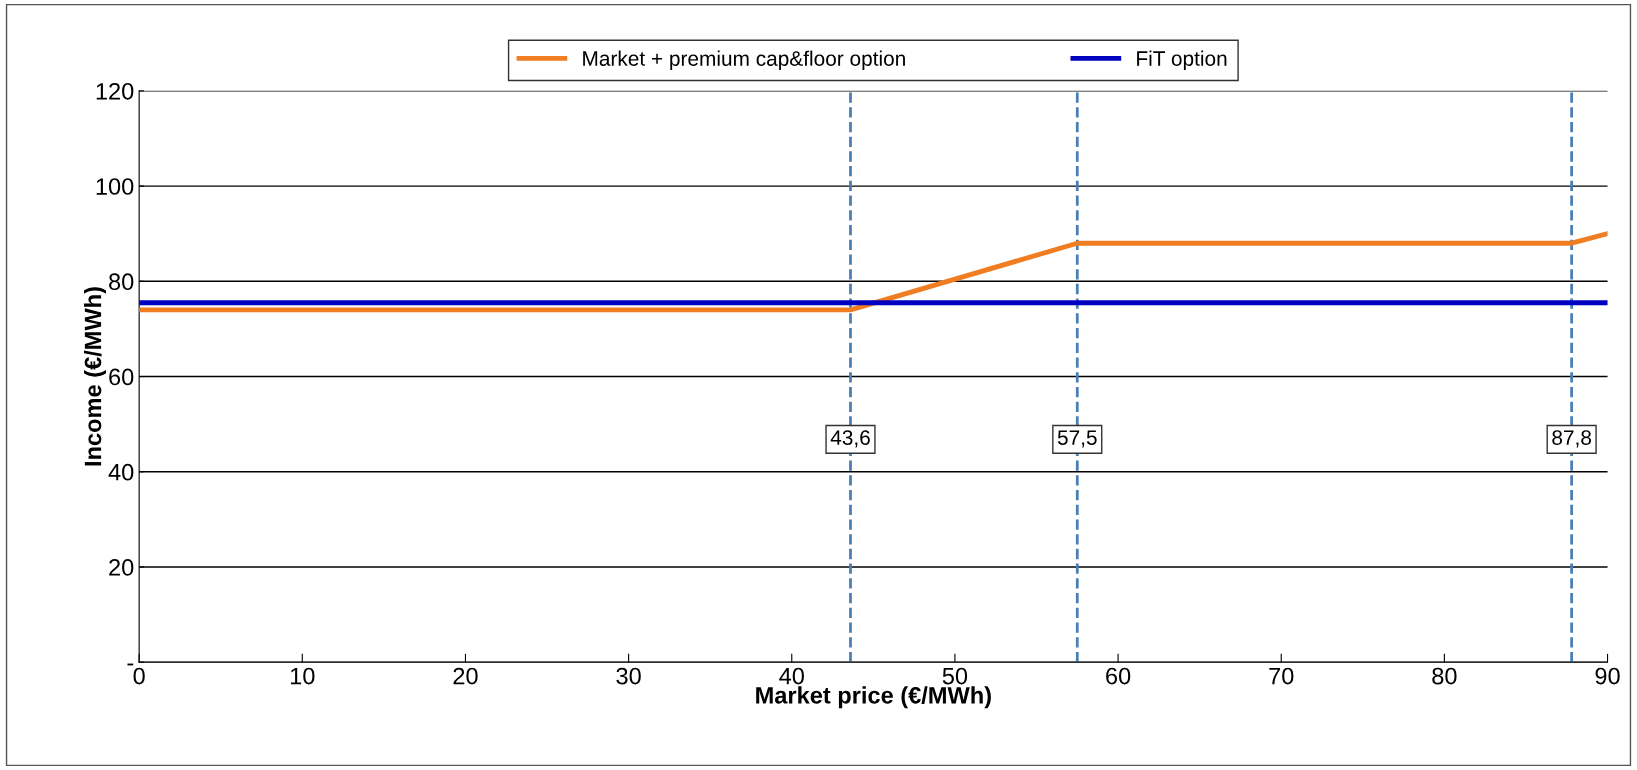 The height and width of the screenshot is (770, 1637). Describe the element at coordinates (465, 676) in the screenshot. I see `x-tick-label: 20` at that location.